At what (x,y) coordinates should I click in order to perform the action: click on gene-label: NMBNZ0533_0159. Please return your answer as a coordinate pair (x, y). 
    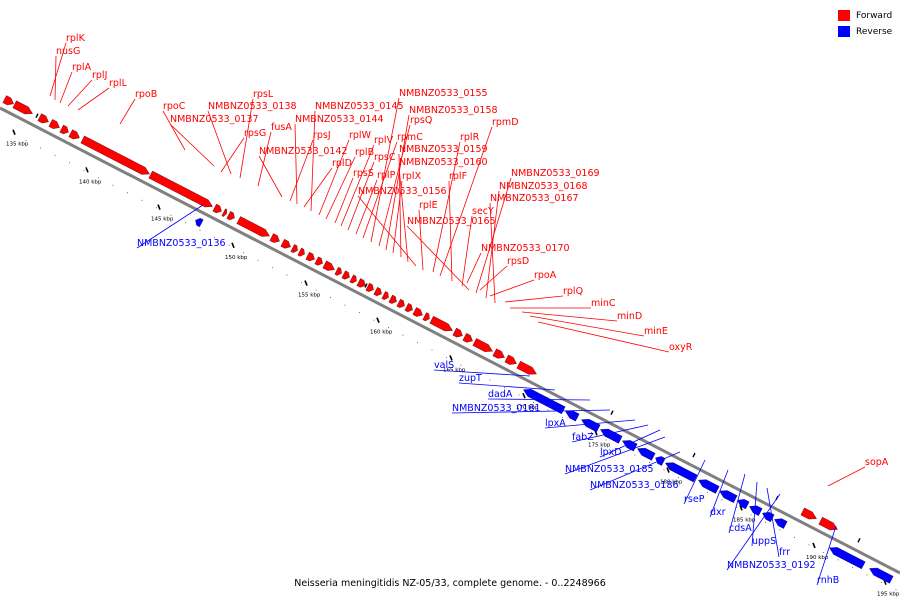
    Looking at the image, I should click on (443, 149).